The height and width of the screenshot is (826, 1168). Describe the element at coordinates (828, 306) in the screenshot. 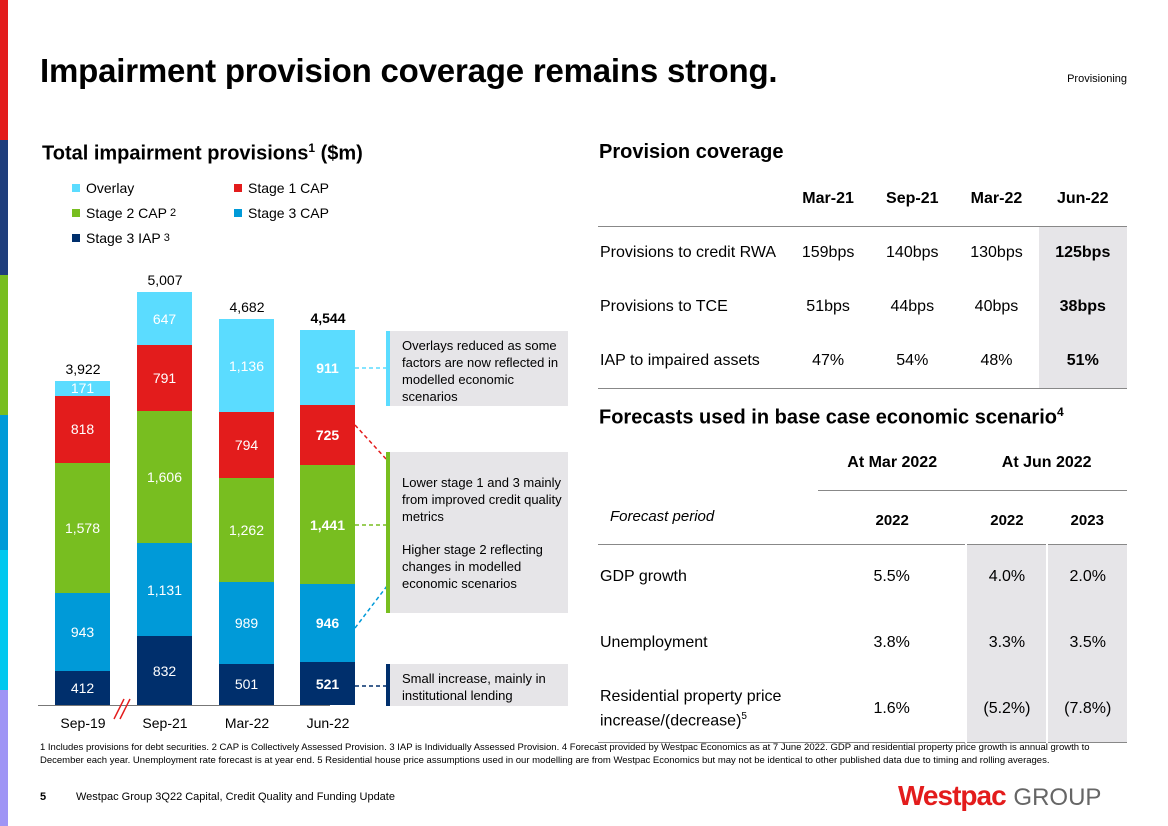

I see `cell: 51bps` at that location.